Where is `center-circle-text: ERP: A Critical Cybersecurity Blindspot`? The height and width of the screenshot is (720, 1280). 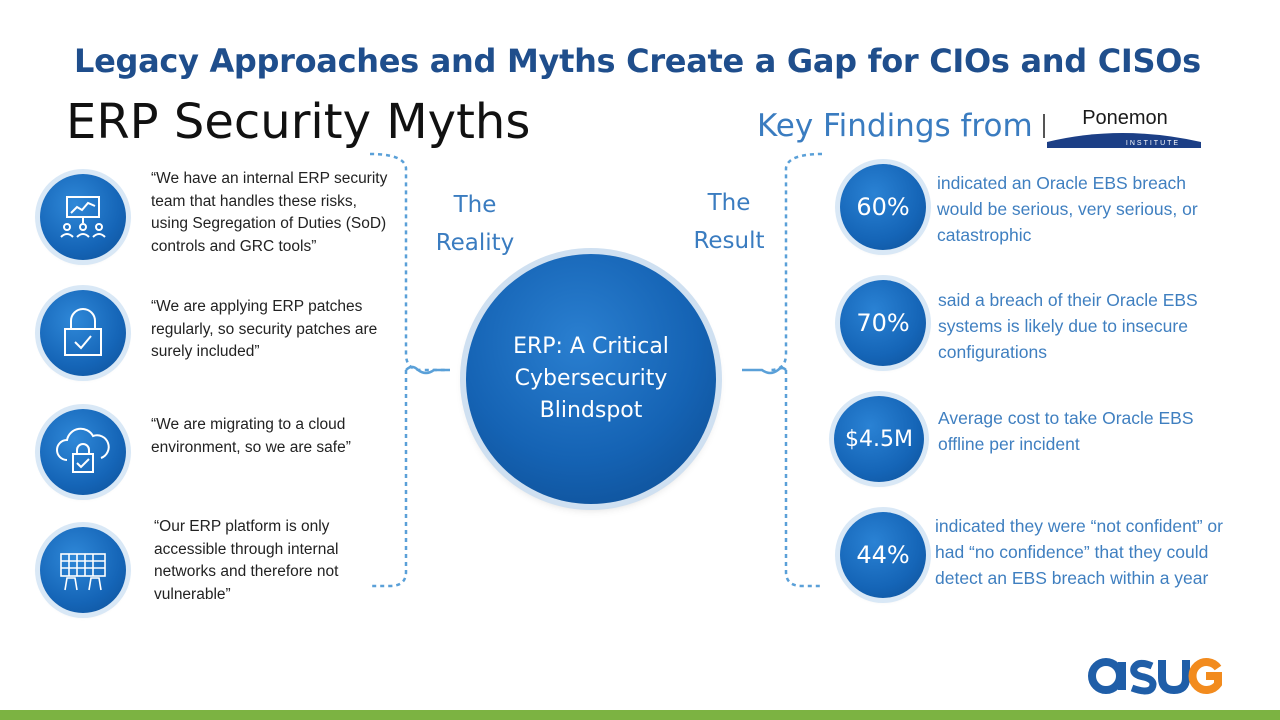 center-circle-text: ERP: A Critical Cybersecurity Blindspot is located at coordinates (591, 378).